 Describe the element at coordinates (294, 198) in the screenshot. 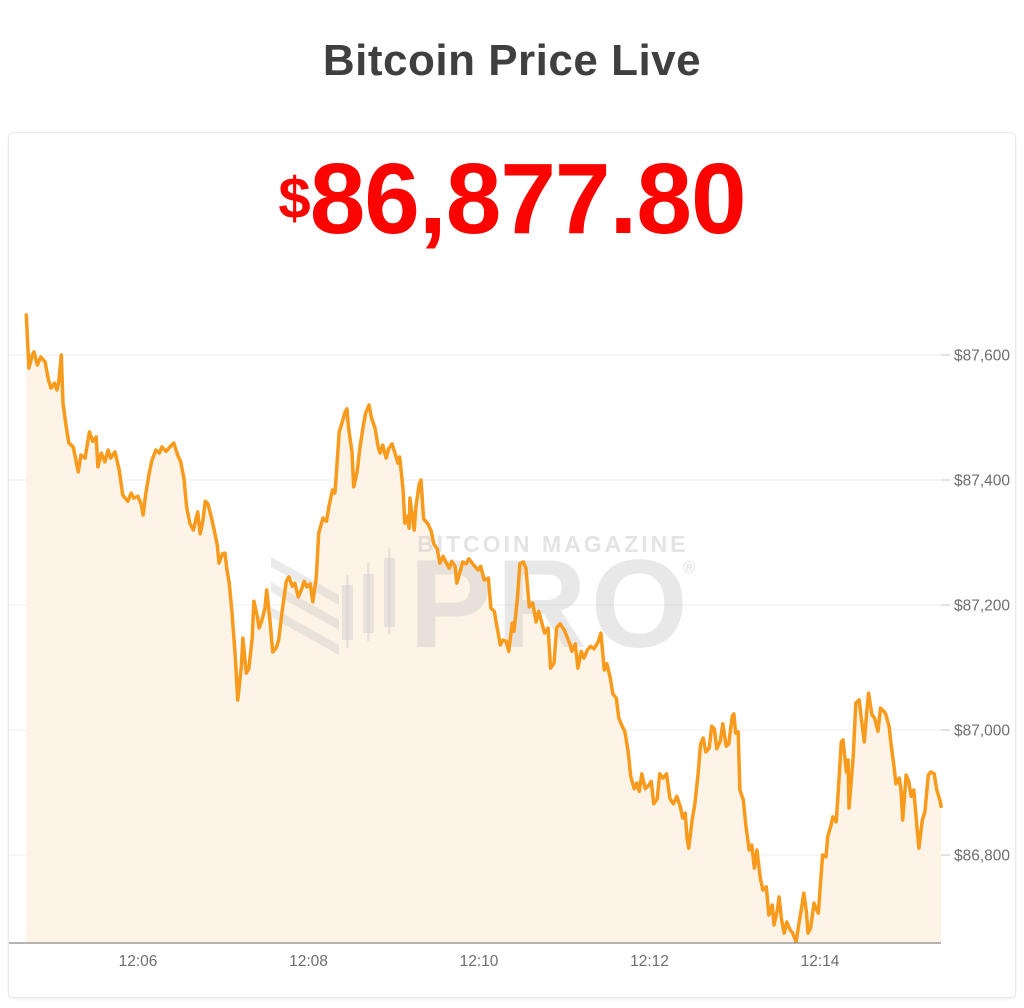

I see `currency-symbol: $` at that location.